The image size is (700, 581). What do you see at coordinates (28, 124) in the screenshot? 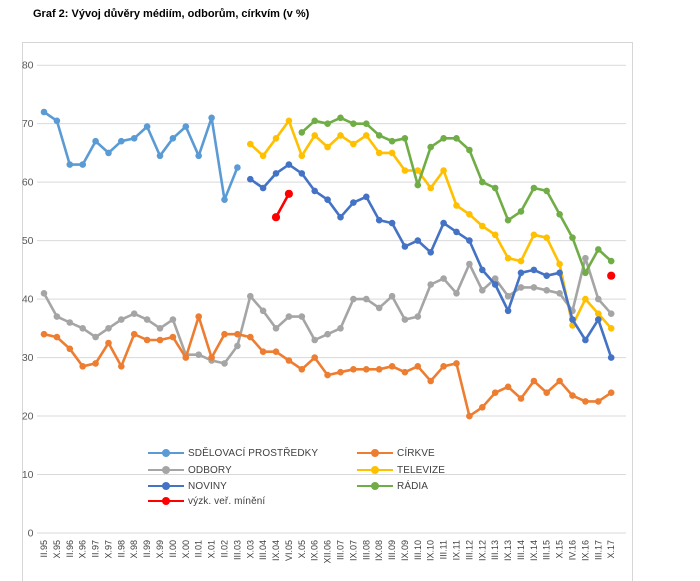
I see `y-tick-label: 70` at bounding box center [28, 124].